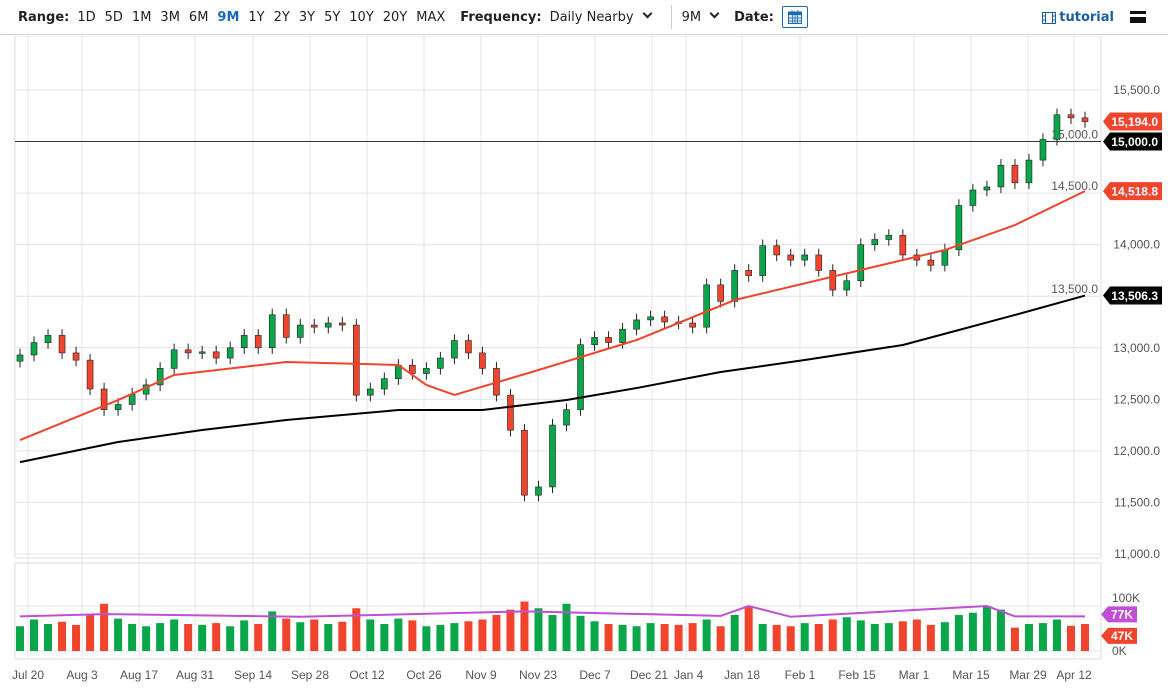 This screenshot has width=1168, height=688. What do you see at coordinates (198, 17) in the screenshot?
I see `range-6m: 6M` at bounding box center [198, 17].